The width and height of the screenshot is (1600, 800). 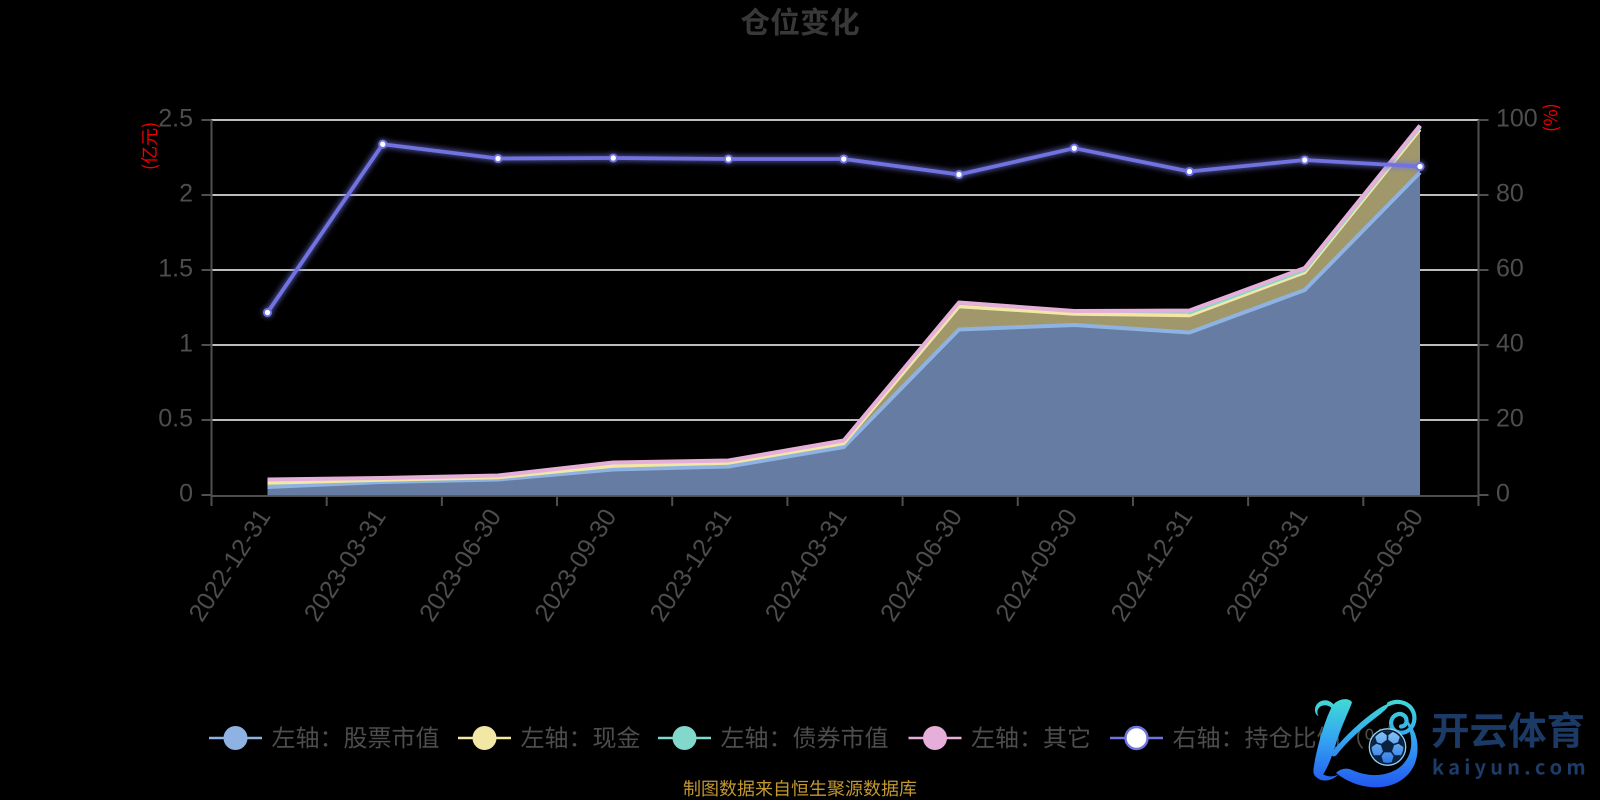 I want to click on svg-text: 2.5, so click(x=175, y=119).